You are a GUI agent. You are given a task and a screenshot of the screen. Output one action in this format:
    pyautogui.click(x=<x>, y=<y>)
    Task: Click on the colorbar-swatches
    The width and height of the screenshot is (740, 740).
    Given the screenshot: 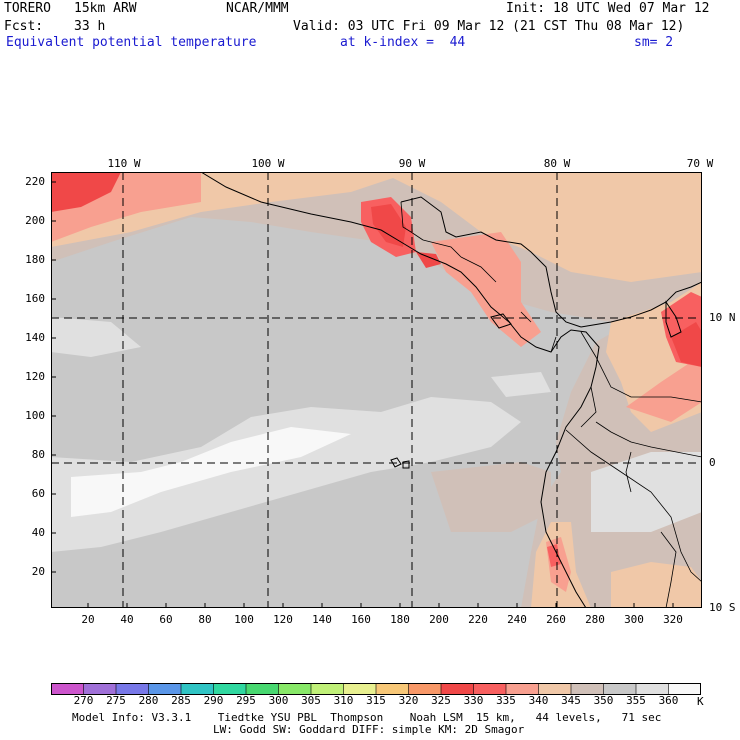 What is the action you would take?
    pyautogui.click(x=376, y=689)
    